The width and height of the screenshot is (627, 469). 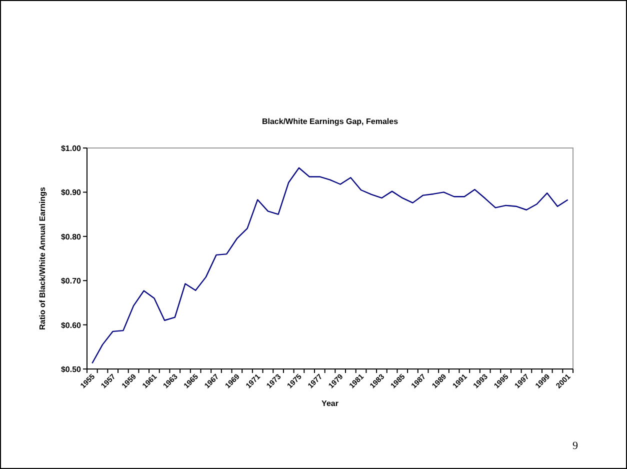 I want to click on y-tick-label: $0.60, so click(x=71, y=325).